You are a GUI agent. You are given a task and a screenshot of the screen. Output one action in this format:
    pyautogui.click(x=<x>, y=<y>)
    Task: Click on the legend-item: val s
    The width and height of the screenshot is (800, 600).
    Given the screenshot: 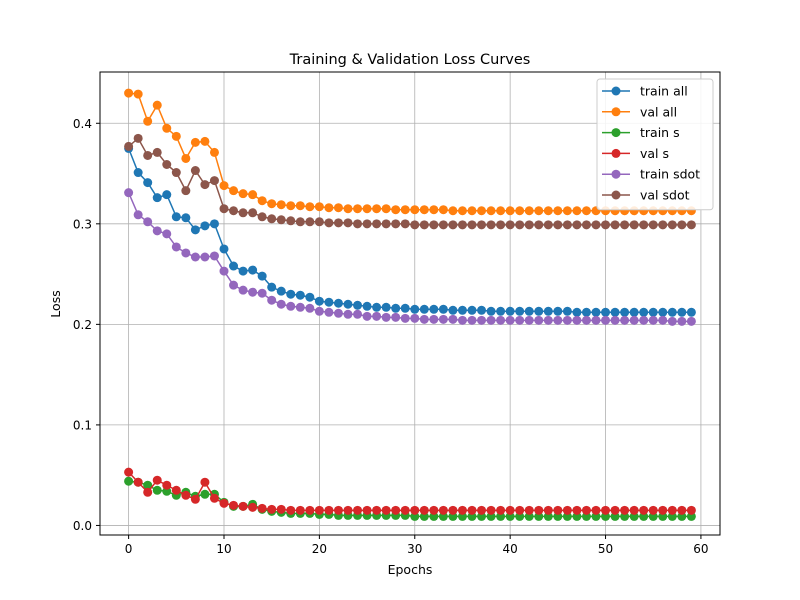 What is the action you would take?
    pyautogui.click(x=635, y=153)
    